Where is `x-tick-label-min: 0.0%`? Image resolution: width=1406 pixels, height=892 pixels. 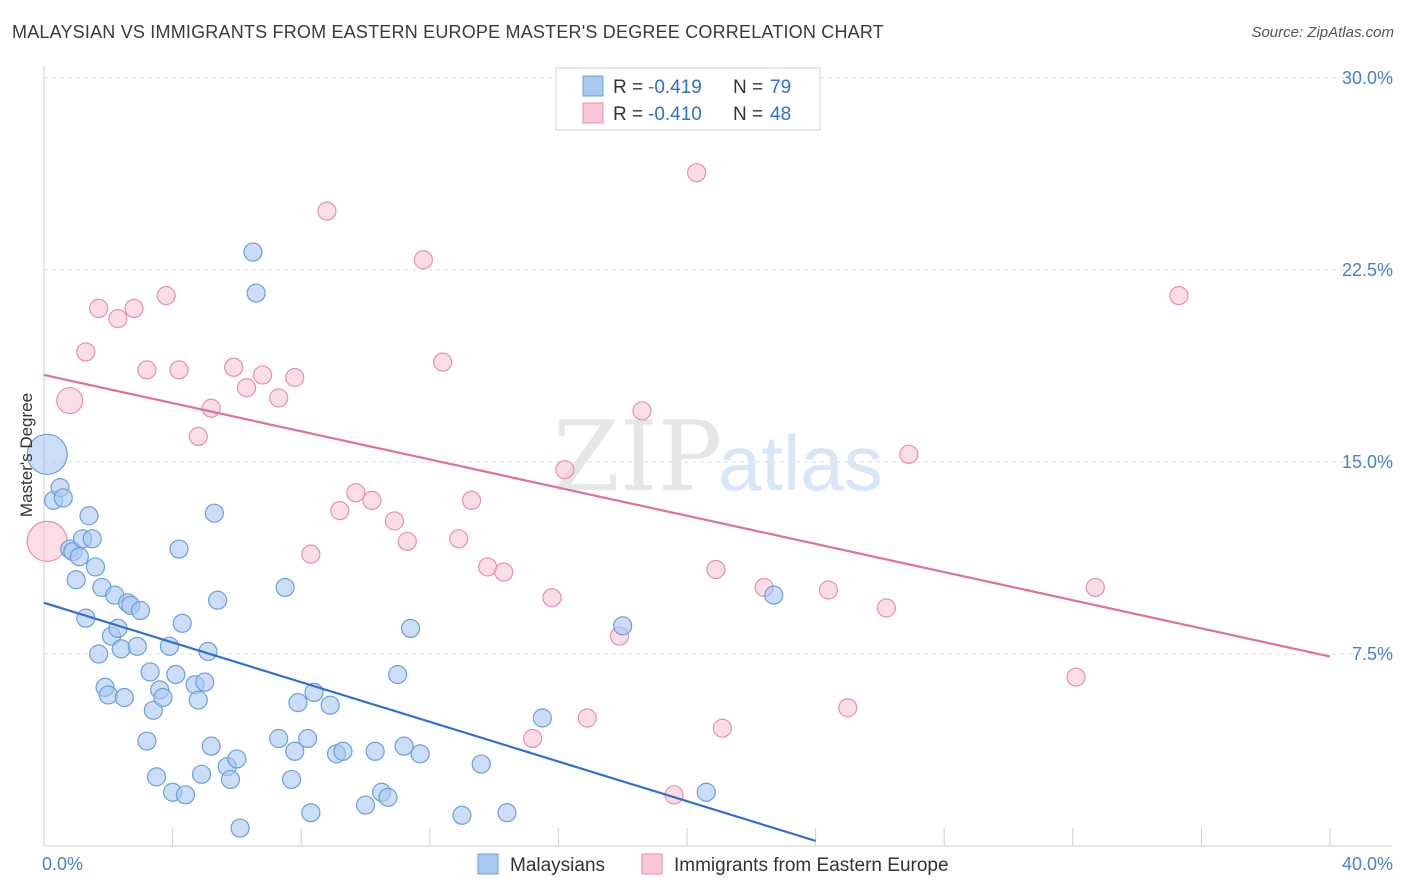 x-tick-label-min: 0.0% is located at coordinates (62, 864).